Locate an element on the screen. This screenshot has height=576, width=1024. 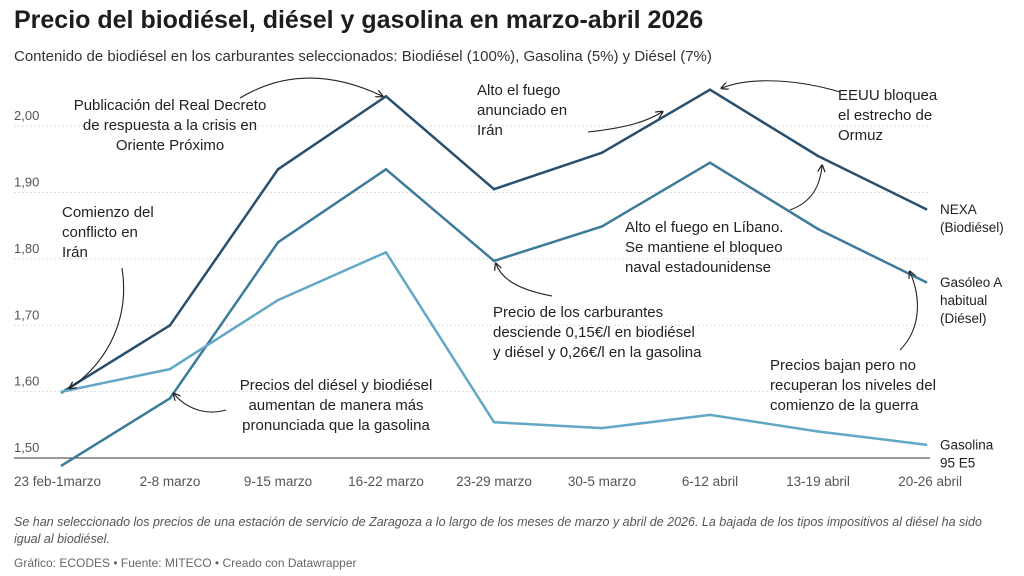
x-tick-label: 13-19 abril is located at coordinates (818, 481).